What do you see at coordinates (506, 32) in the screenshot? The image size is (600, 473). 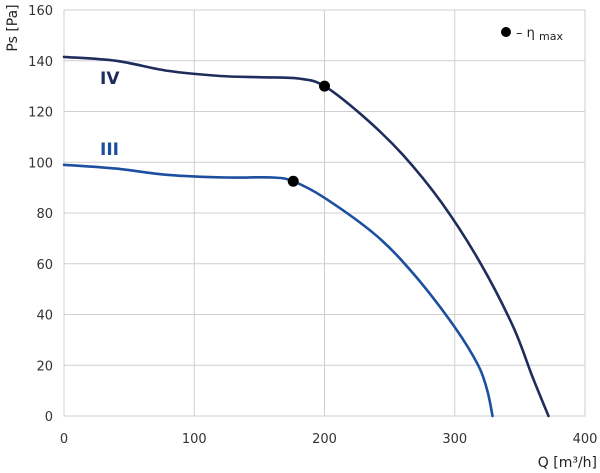 I see `legend-marker` at bounding box center [506, 32].